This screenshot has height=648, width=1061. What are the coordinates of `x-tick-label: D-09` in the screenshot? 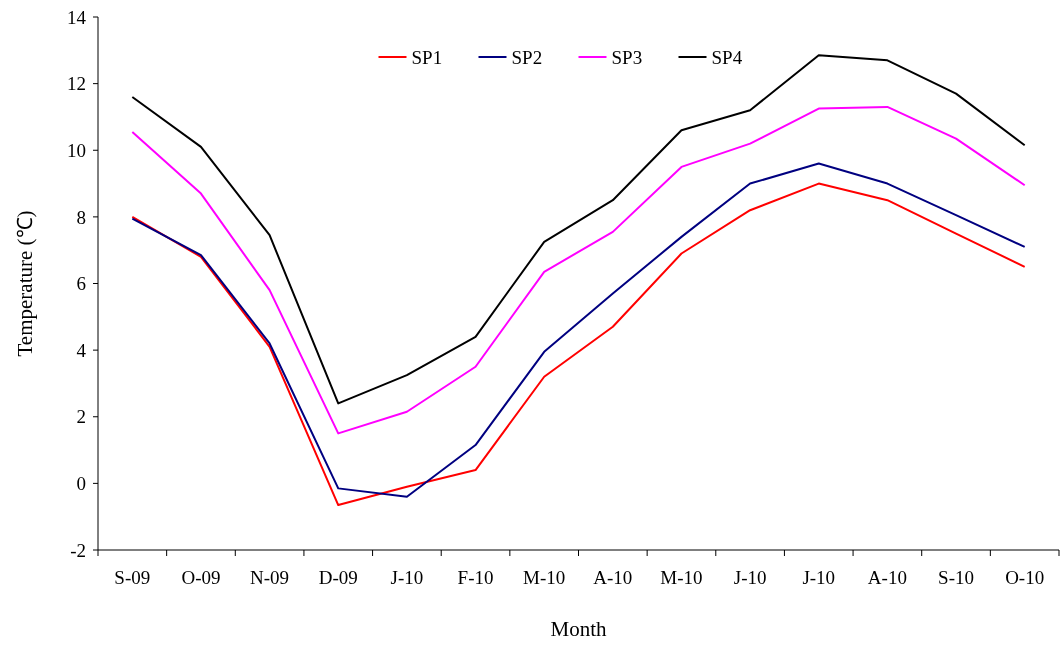 It's located at (338, 577).